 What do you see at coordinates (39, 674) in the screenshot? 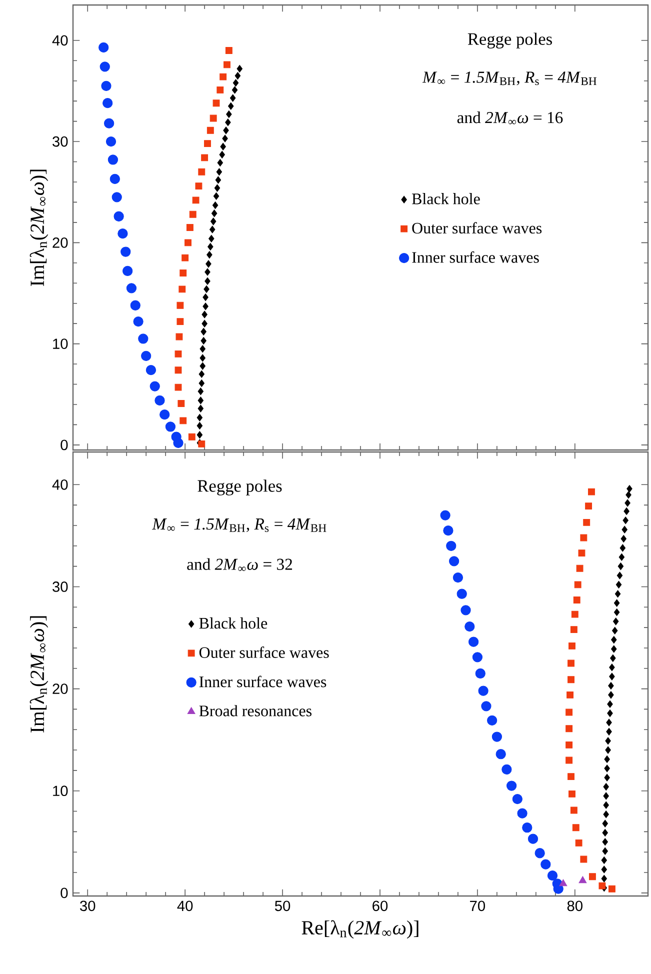
I see `y-axis-title: Im[λ$_{n}$(2M$_{∞}$ω)]` at bounding box center [39, 674].